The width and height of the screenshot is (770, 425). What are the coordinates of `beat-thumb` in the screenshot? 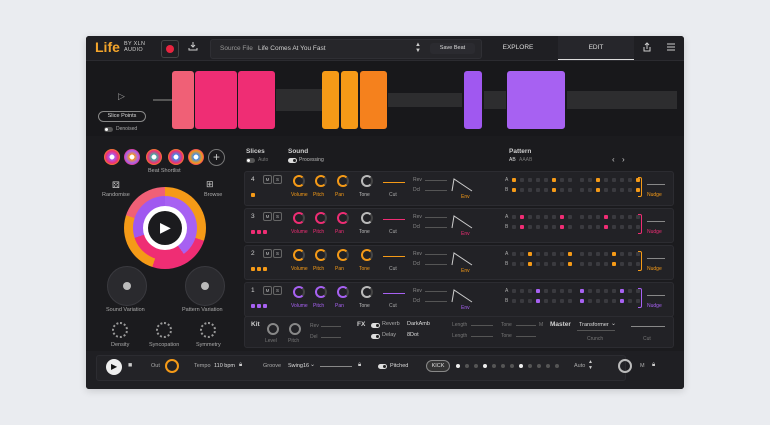 It's located at (196, 157).